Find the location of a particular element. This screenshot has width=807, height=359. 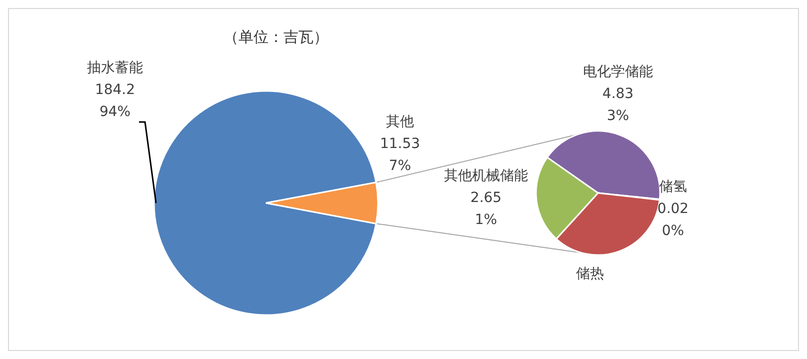

data-label: 184.2 94% is located at coordinates (115, 101).